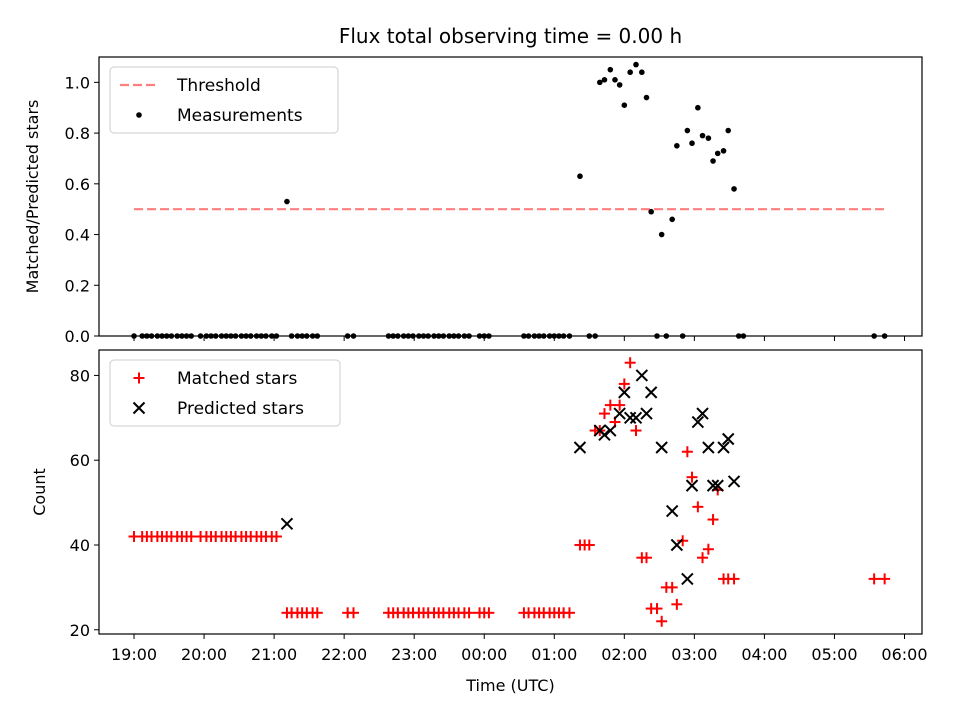 The width and height of the screenshot is (960, 720). I want to click on y-tick-label: 0.2, so click(77, 285).